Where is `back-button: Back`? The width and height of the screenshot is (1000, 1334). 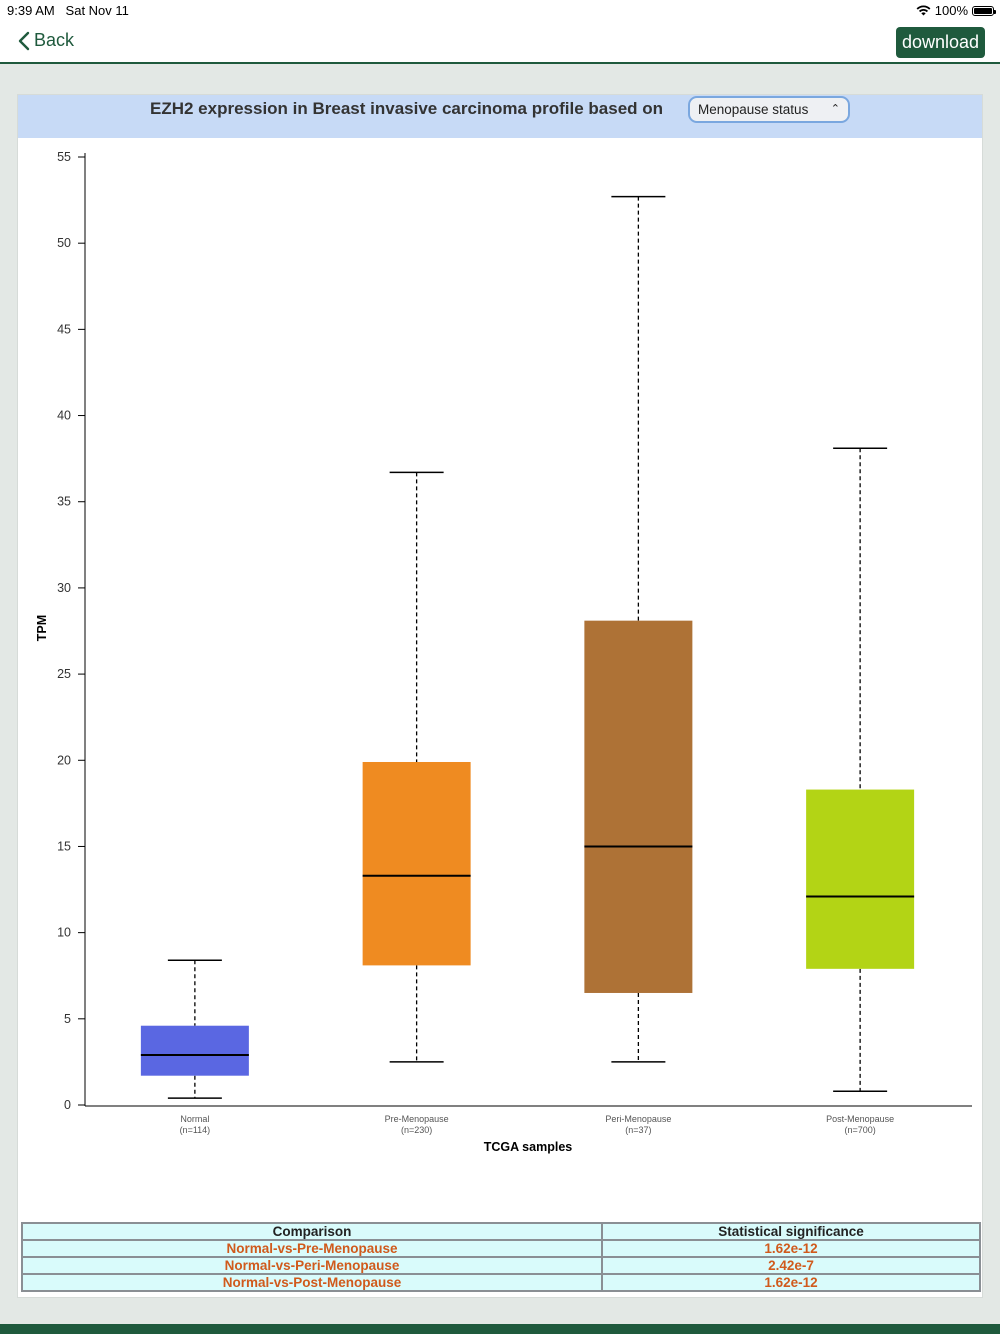
back-button: Back is located at coordinates (46, 40).